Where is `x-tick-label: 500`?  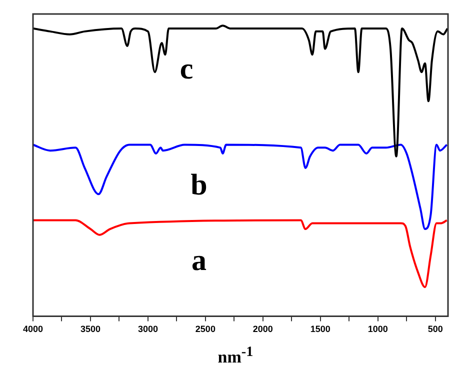 x-tick-label: 500 is located at coordinates (435, 329).